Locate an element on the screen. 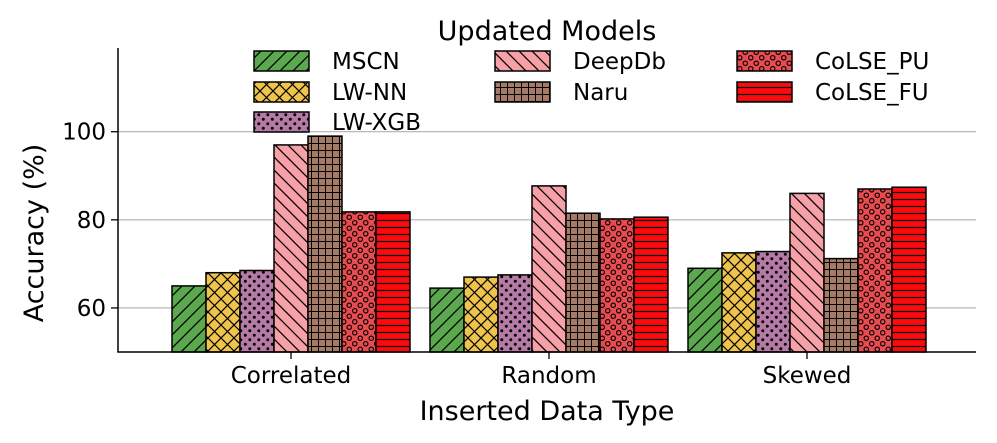 The width and height of the screenshot is (997, 443). y-ticks: 60 80 100 is located at coordinates (90, 221).